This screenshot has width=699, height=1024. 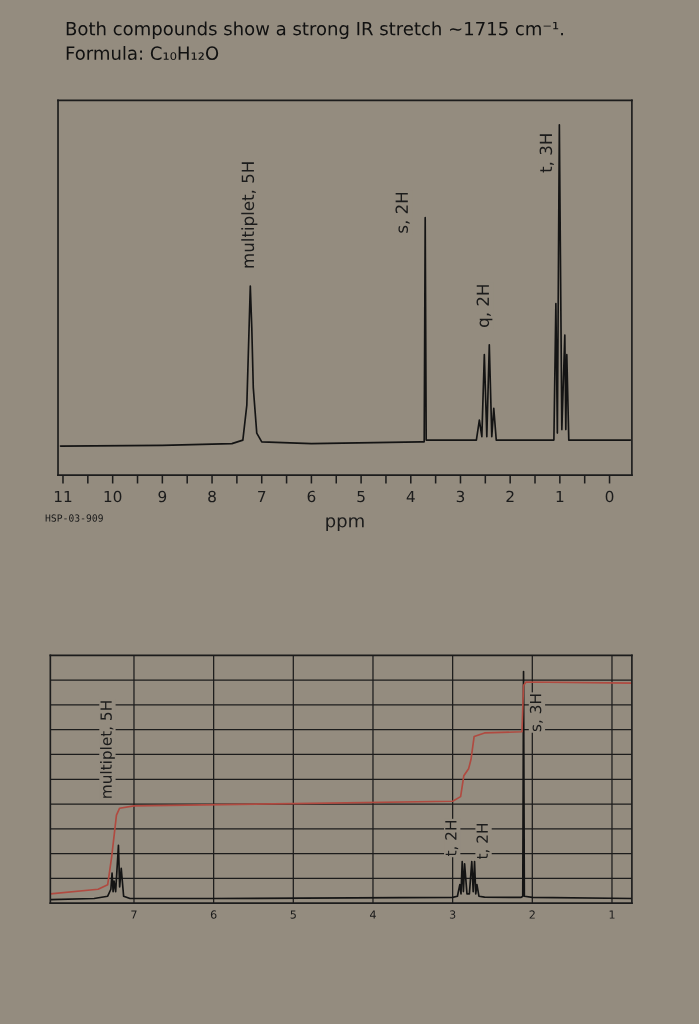 What do you see at coordinates (484, 306) in the screenshot?
I see `annotation: q, 2H` at bounding box center [484, 306].